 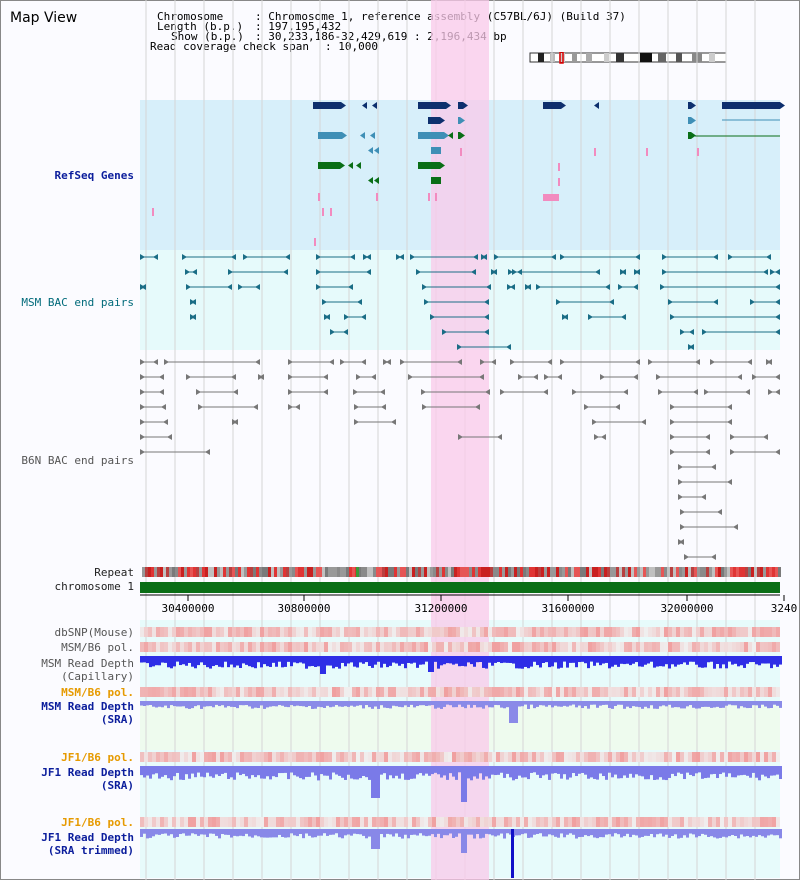 What do you see at coordinates (87, 663) in the screenshot?
I see `track-label-msm-depth-cap: MSM Read Depth` at bounding box center [87, 663].